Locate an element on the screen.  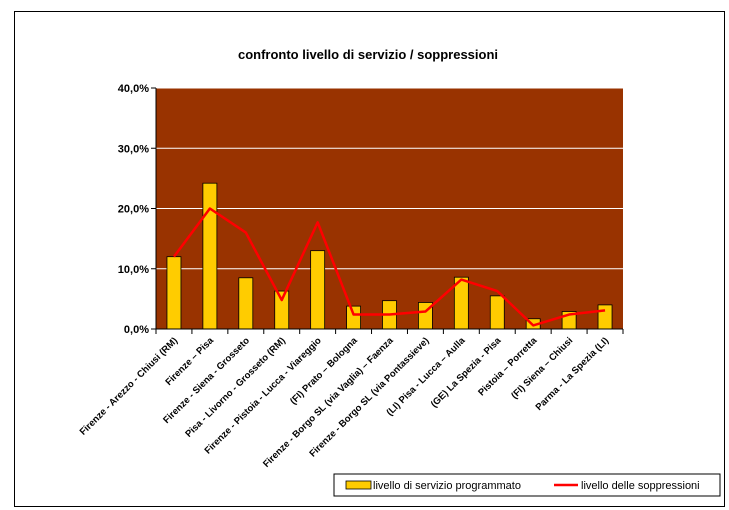
x-tick-label: (FI) Siena – Chiusi is located at coordinates (542, 368).